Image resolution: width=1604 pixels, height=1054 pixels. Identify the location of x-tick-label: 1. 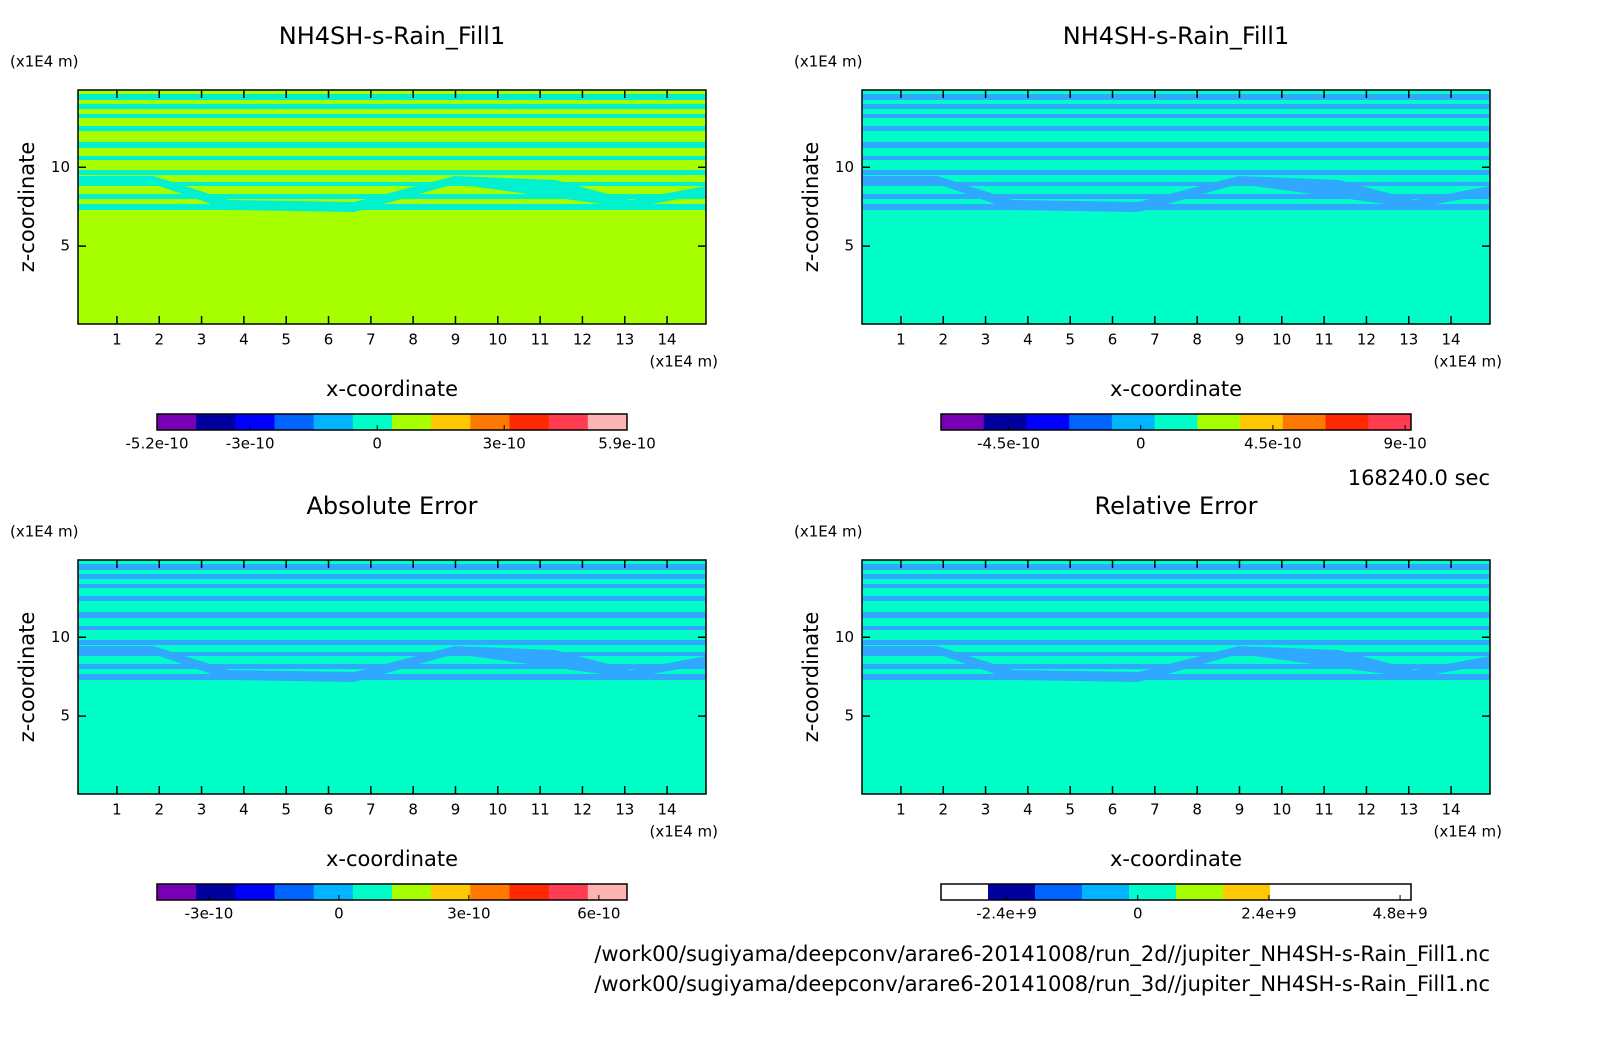
(901, 810).